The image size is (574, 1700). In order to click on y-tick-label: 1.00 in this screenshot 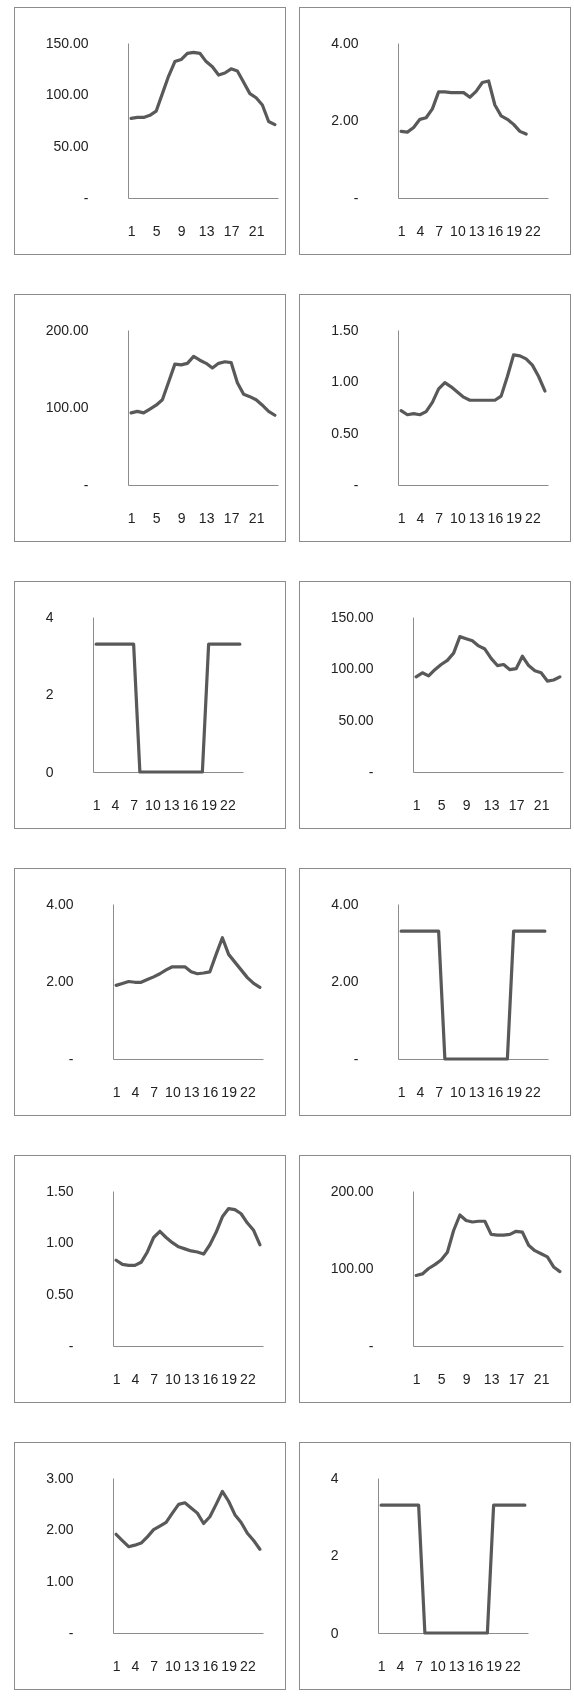, I will do `click(60, 1580)`.